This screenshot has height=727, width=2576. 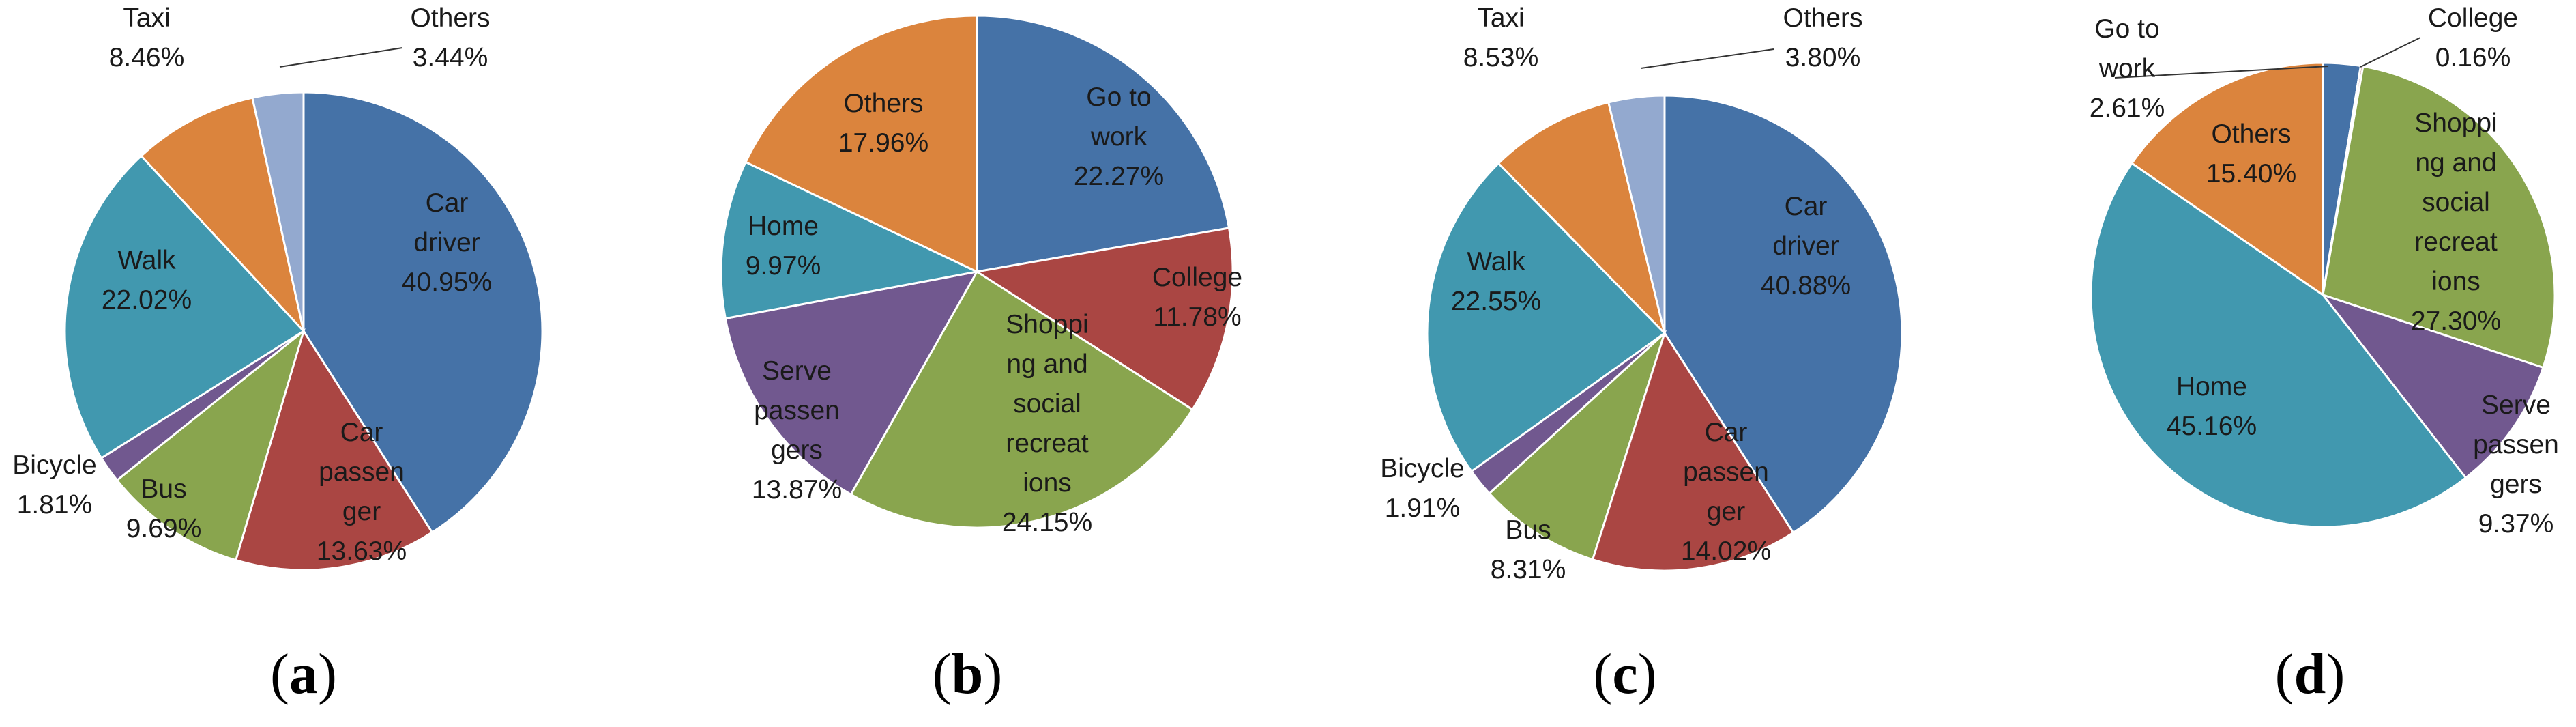 I want to click on data-label-taxi: Taxi 8.53%, so click(x=1501, y=37).